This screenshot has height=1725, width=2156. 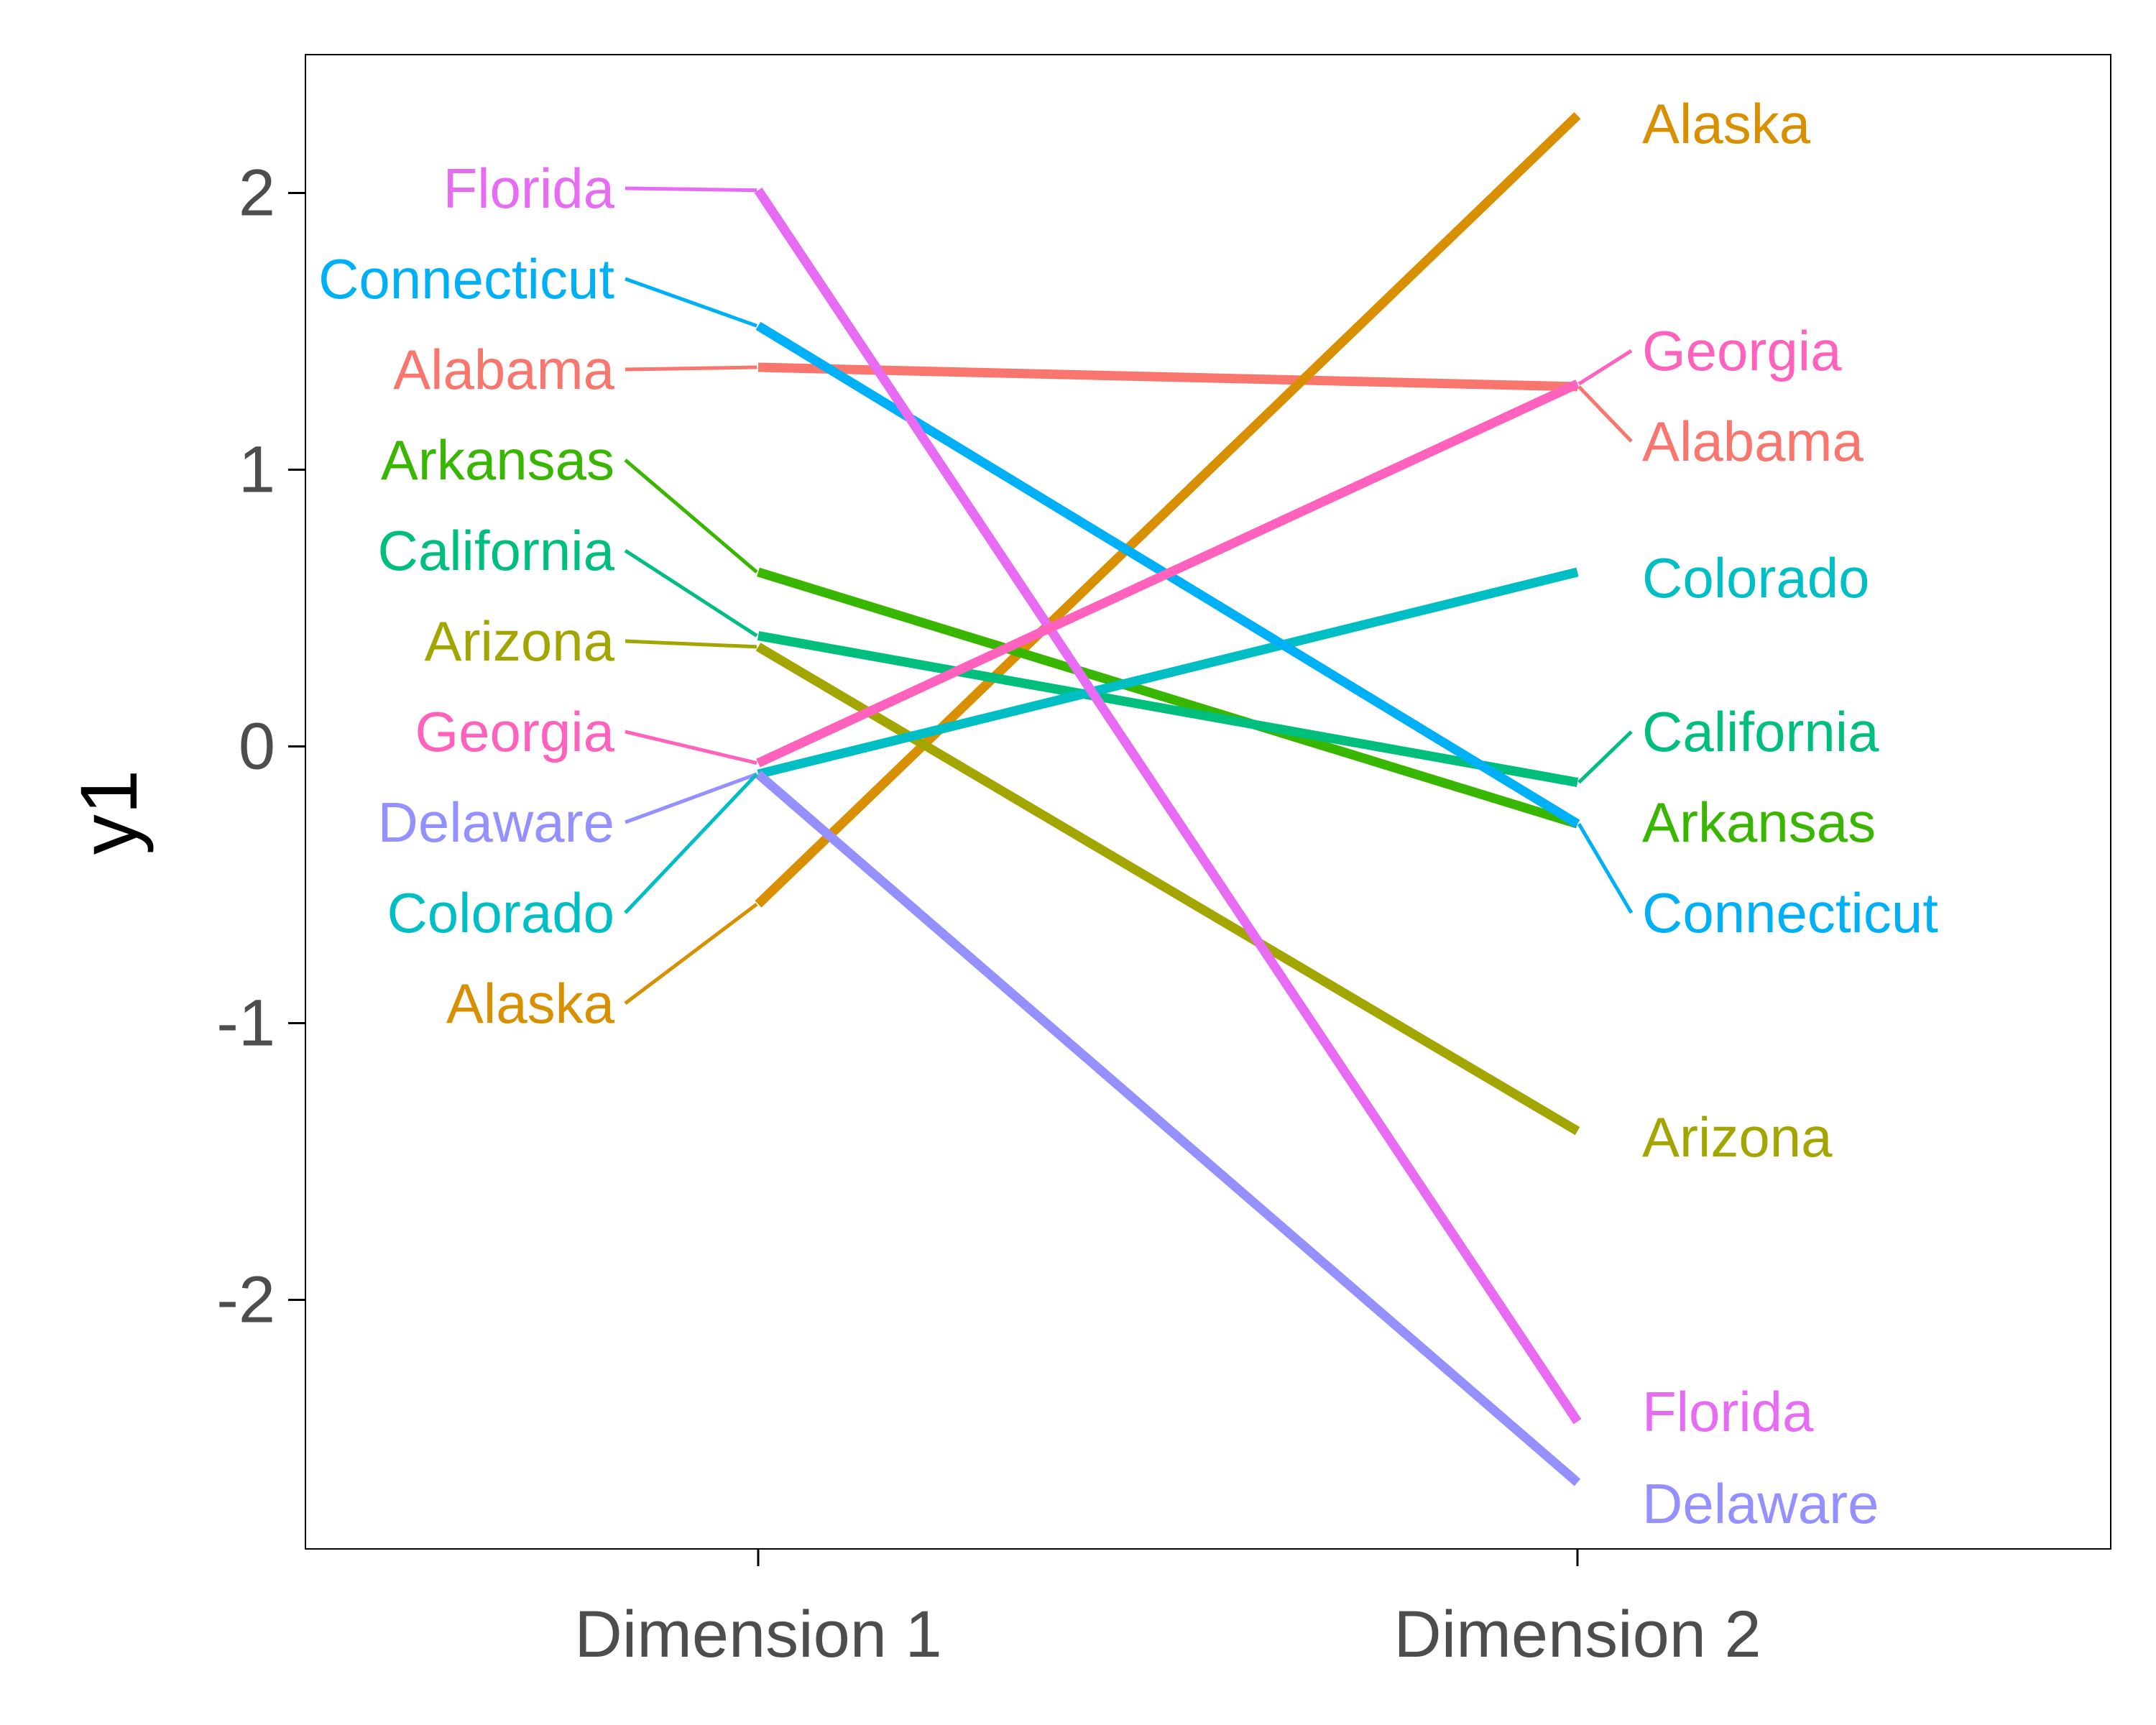 What do you see at coordinates (529, 188) in the screenshot?
I see `label-left-florida: Florida` at bounding box center [529, 188].